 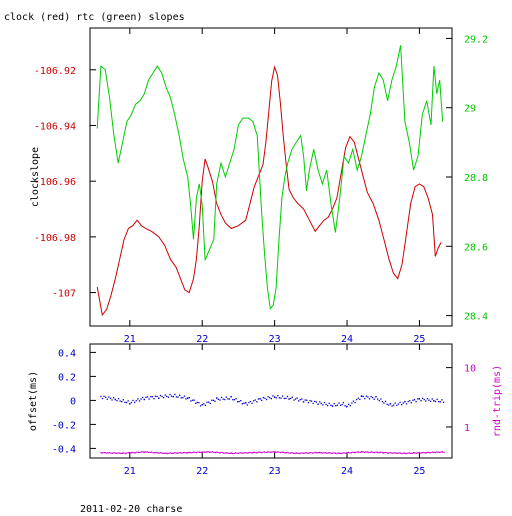 I want to click on offset-y-tick-label: 0.4, so click(x=67, y=353).